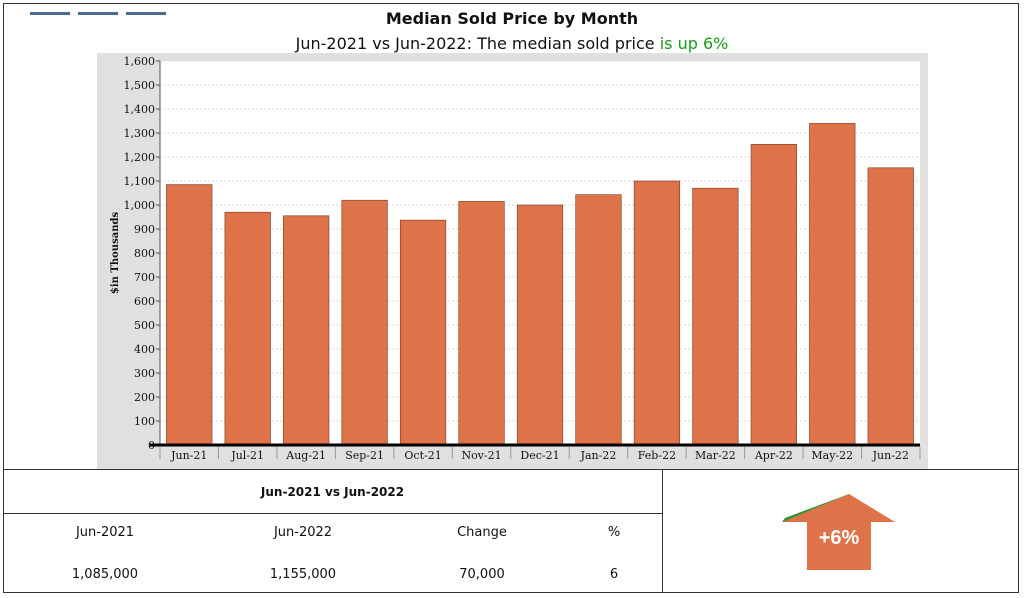 This screenshot has width=1024, height=598. What do you see at coordinates (247, 455) in the screenshot?
I see `x-tick-label: Jul-21` at bounding box center [247, 455].